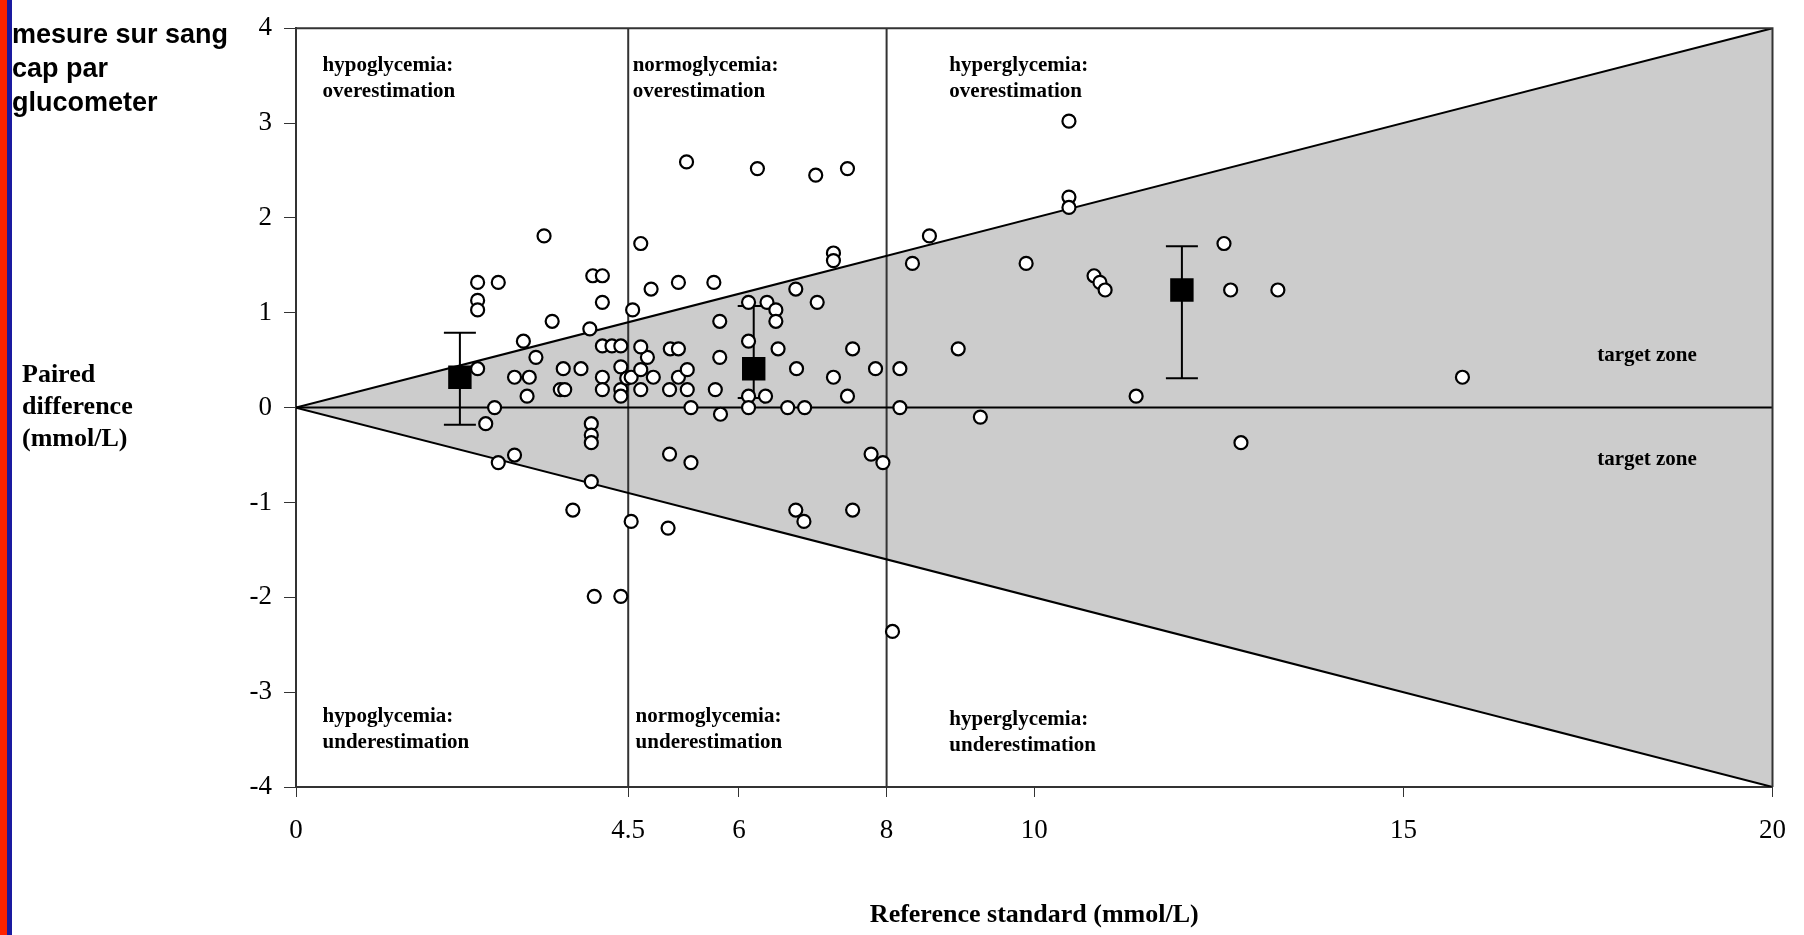 The image size is (1804, 935). What do you see at coordinates (265, 215) in the screenshot?
I see `y-tick-label: 2` at bounding box center [265, 215].